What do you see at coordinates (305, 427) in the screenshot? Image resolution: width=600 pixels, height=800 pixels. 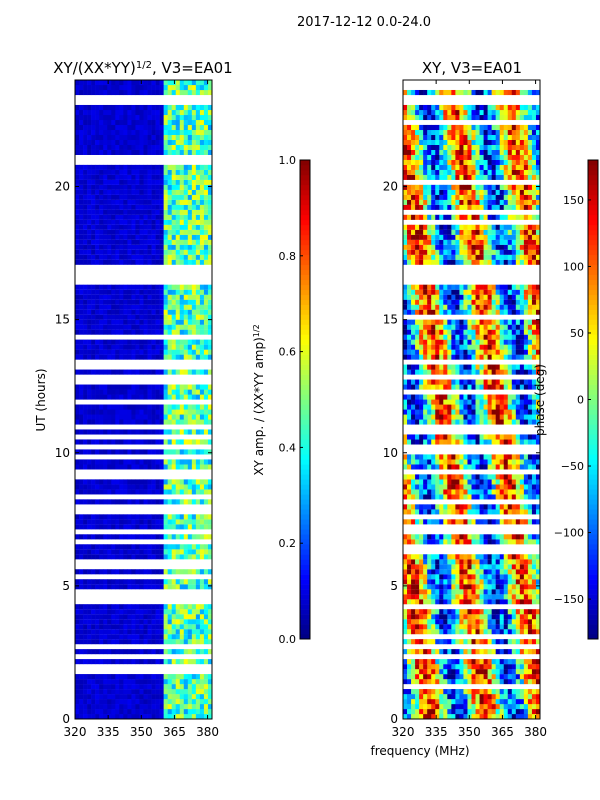 I see `colorbar-segment` at bounding box center [305, 427].